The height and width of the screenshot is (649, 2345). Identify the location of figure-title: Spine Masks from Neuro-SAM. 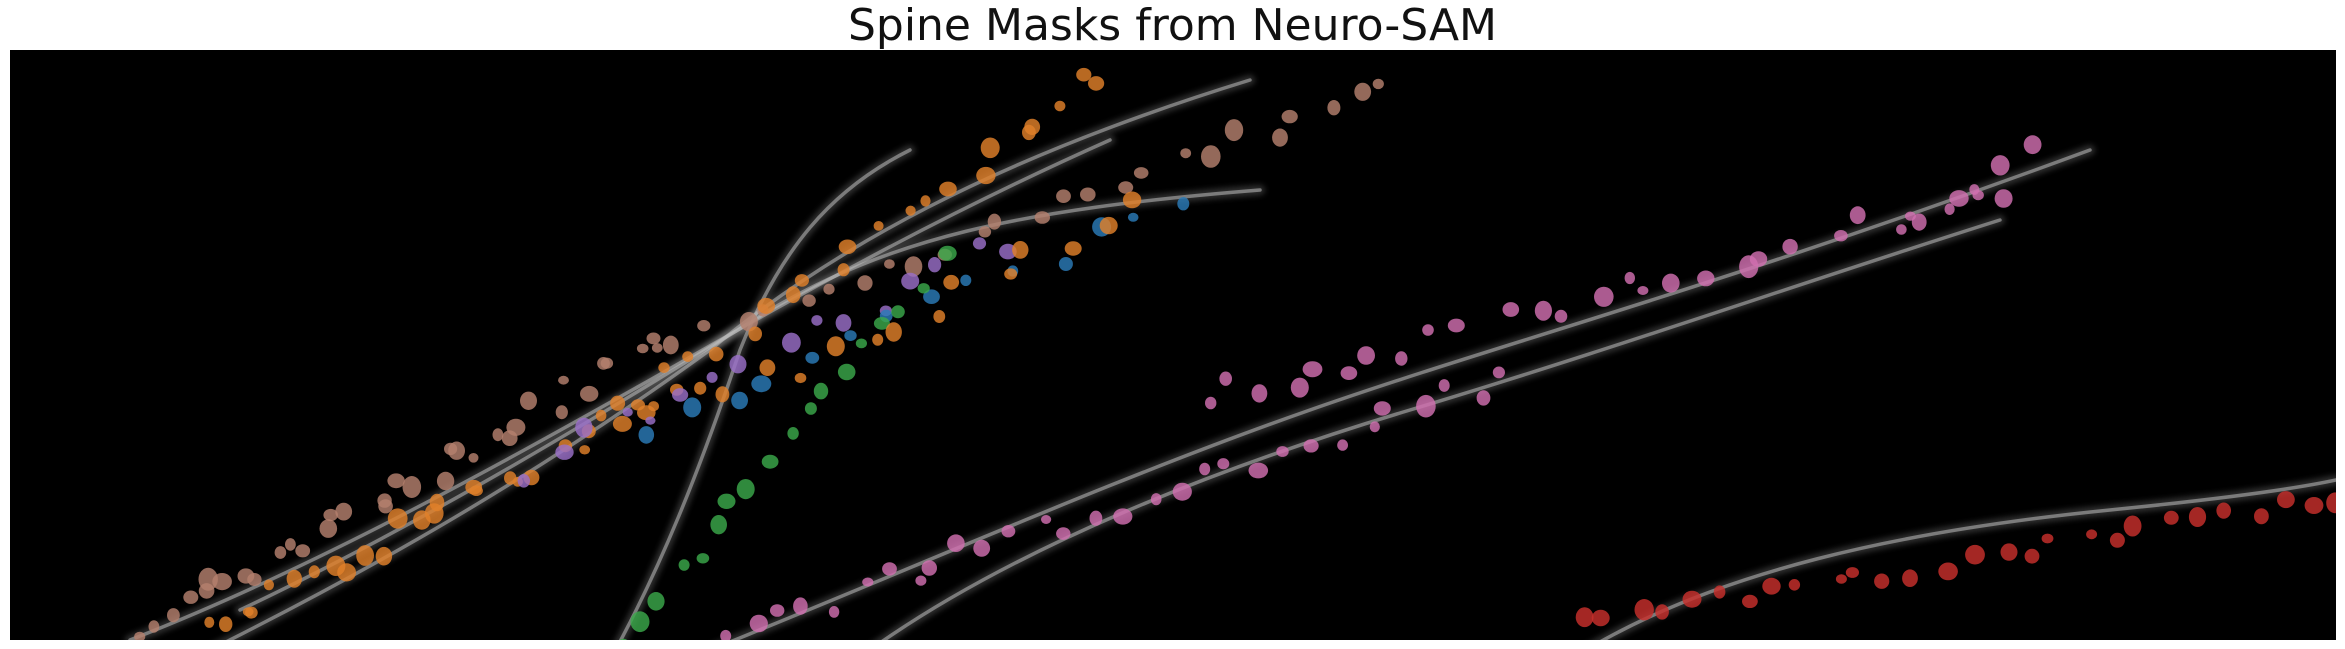
(1172, 25).